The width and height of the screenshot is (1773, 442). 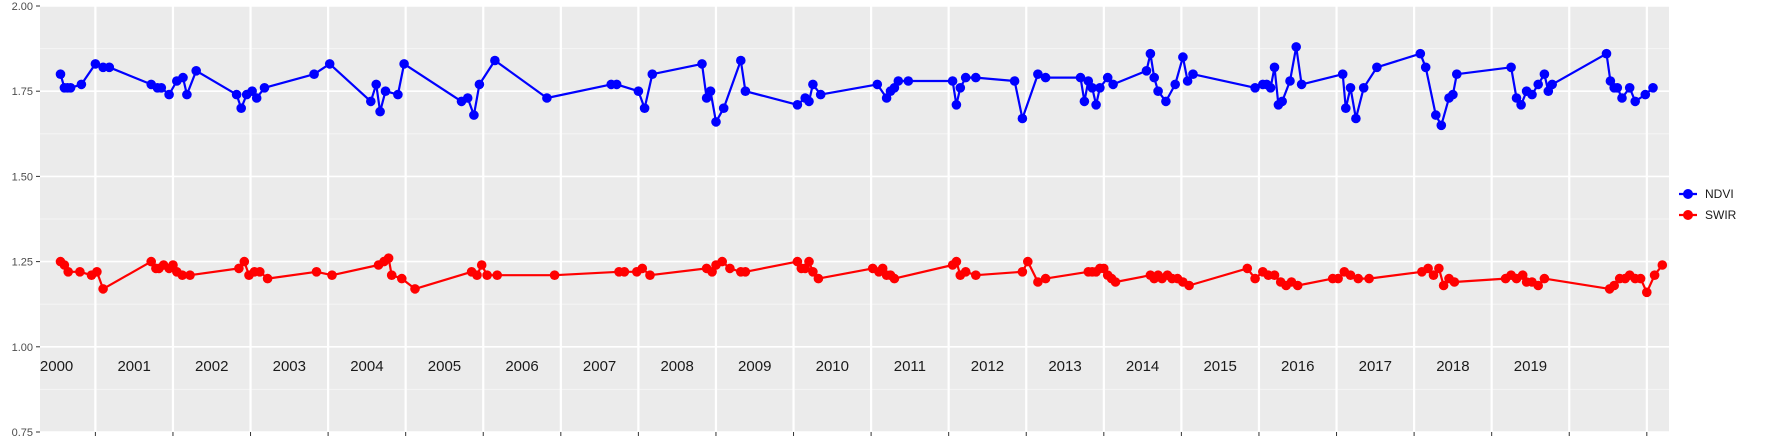 I want to click on y-tick-label: 0.75, so click(x=22, y=433).